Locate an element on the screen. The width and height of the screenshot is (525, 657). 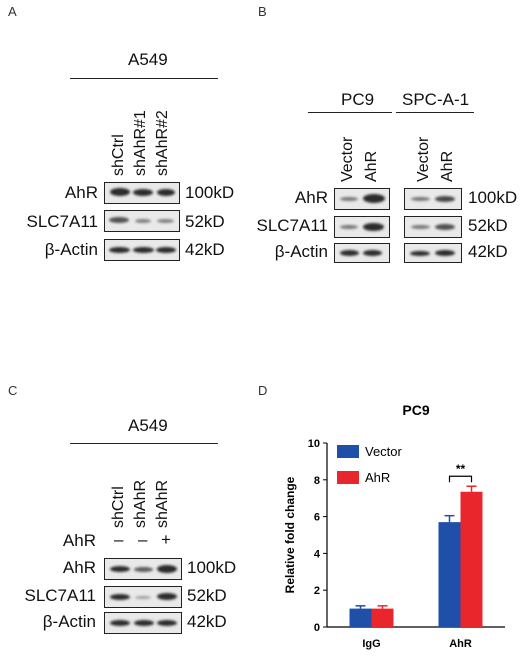
panel-a-lane-2: shAhR#1 is located at coordinates (140, 143).